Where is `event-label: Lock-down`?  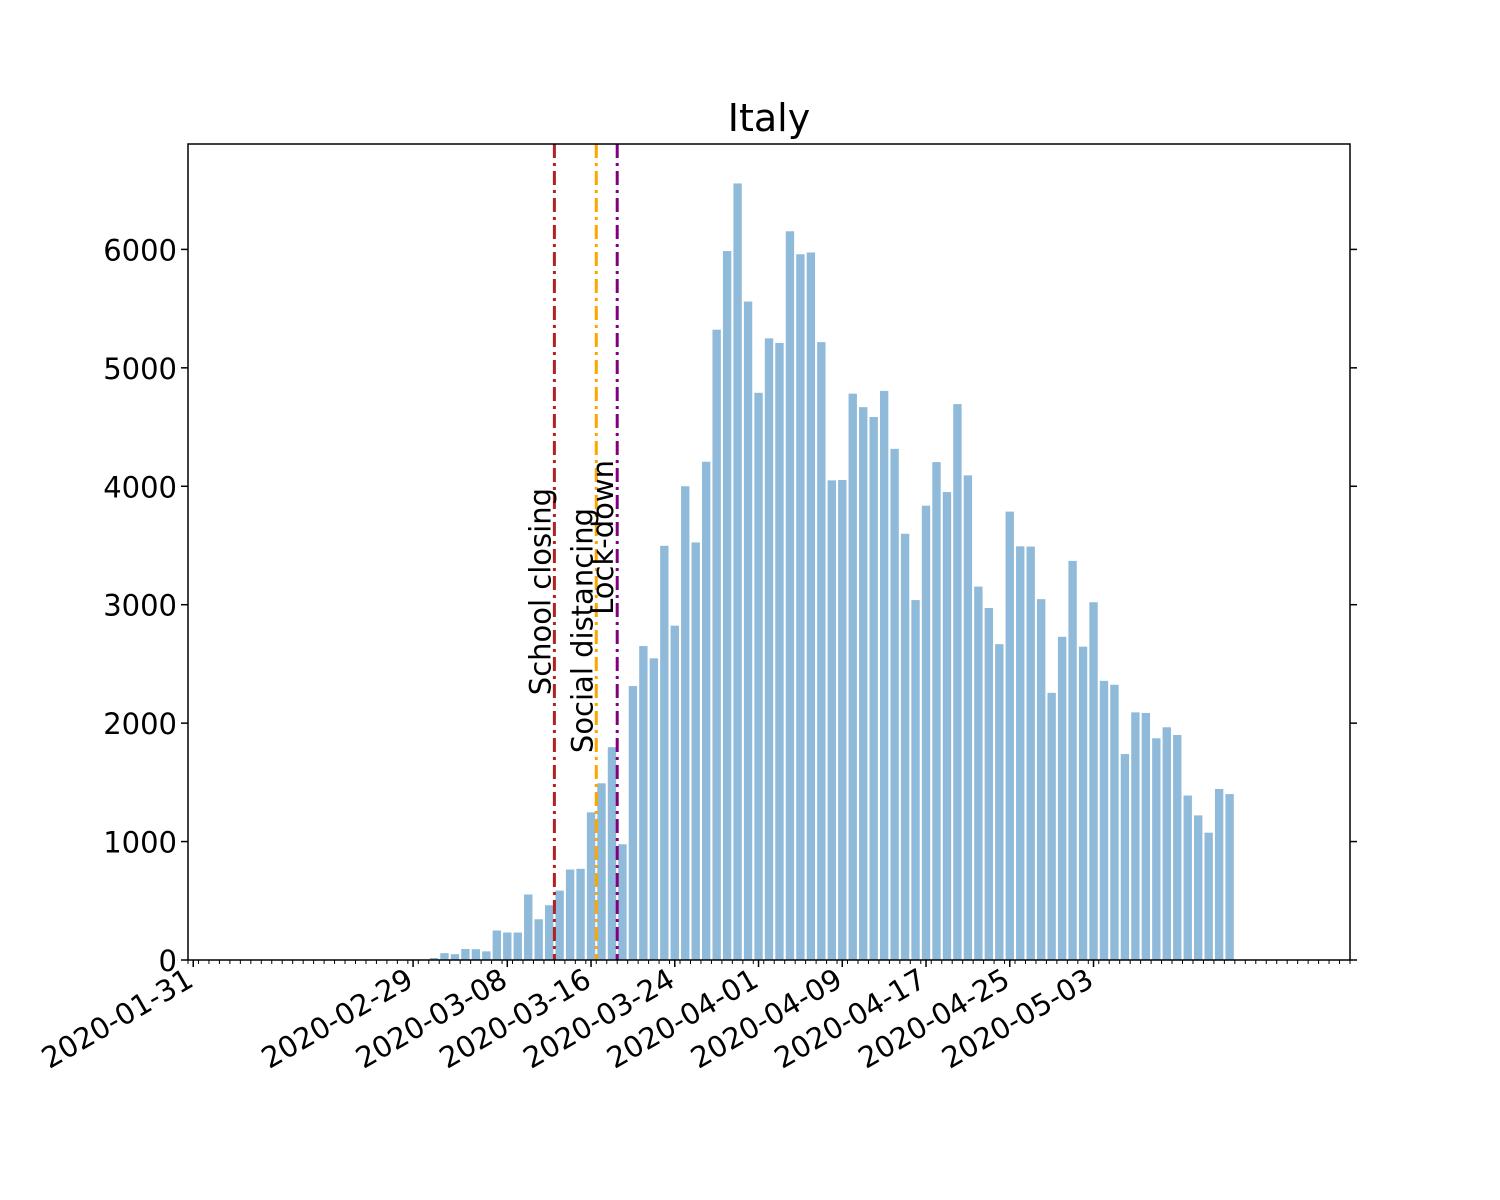
event-label: Lock-down is located at coordinates (603, 537).